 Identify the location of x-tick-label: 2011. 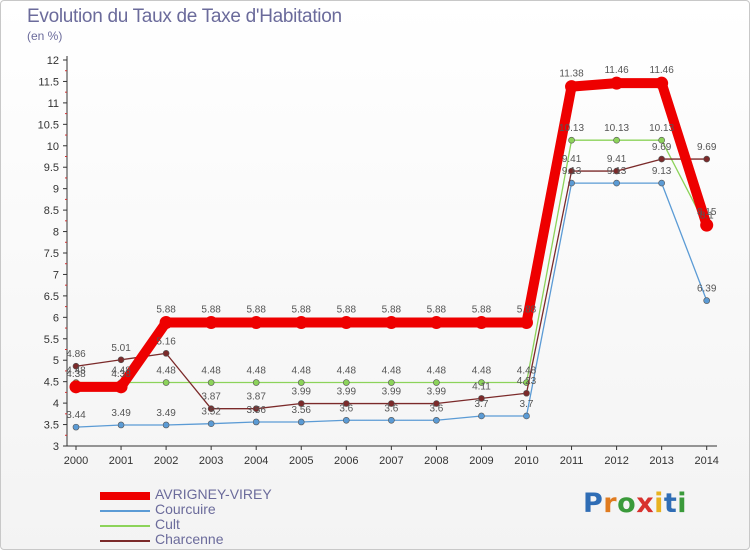
(572, 461).